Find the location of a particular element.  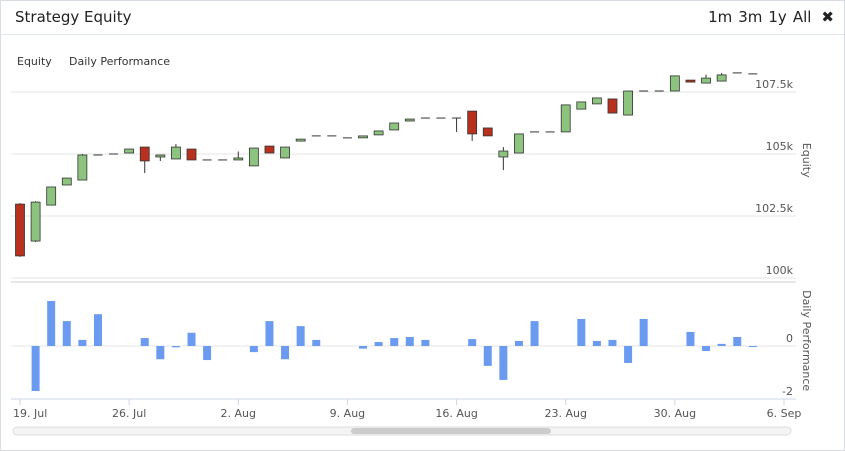

range-button: 1y is located at coordinates (777, 17).